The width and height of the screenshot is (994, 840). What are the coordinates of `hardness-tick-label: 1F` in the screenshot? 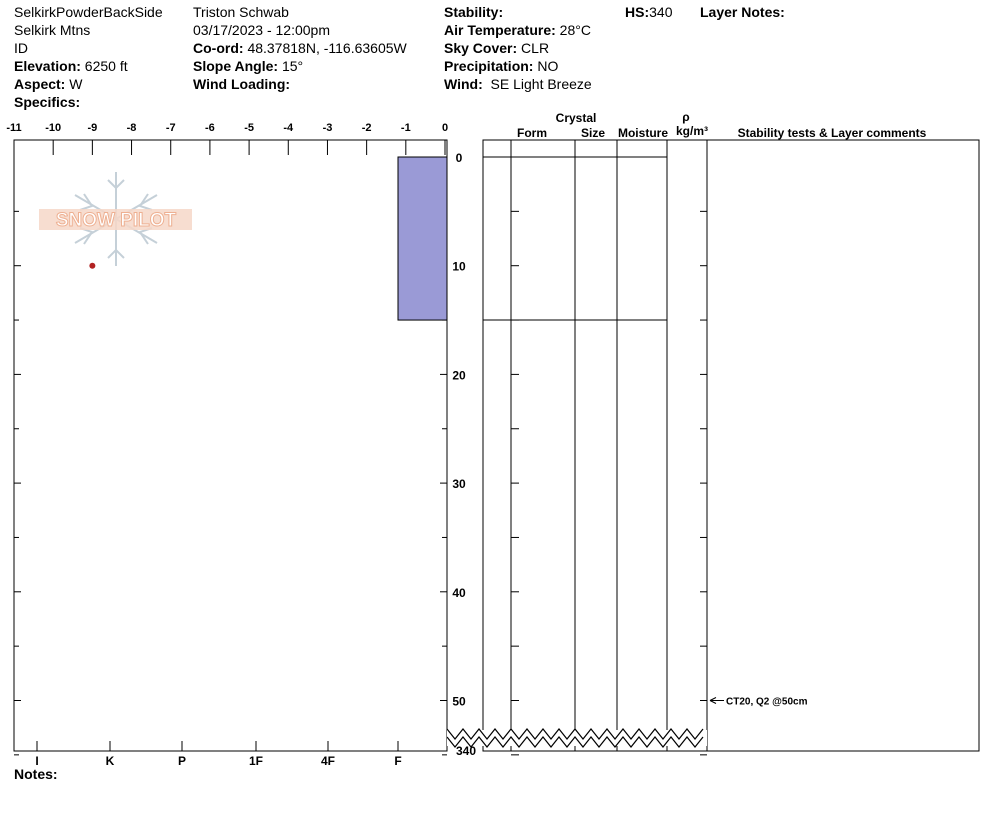 It's located at (256, 761).